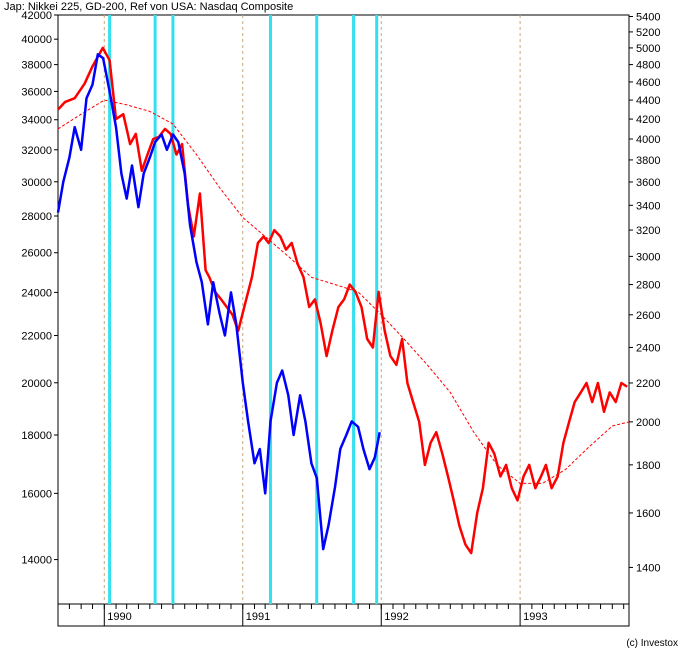 The width and height of the screenshot is (686, 658). I want to click on right-tick-label: 1400, so click(648, 568).